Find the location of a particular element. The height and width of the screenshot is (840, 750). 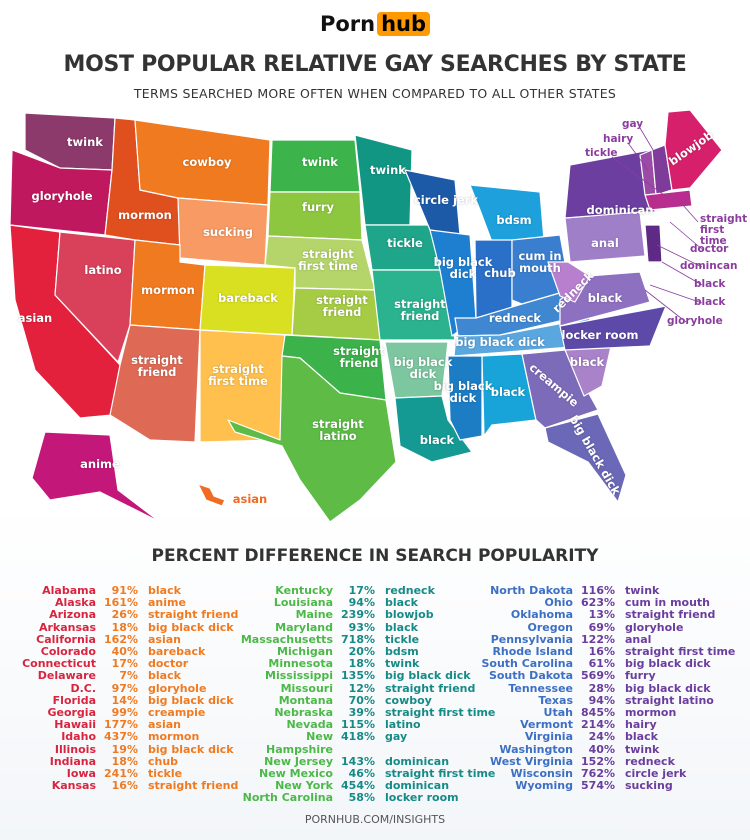

table-row: Nevada 115% latino is located at coordinates (366, 725).